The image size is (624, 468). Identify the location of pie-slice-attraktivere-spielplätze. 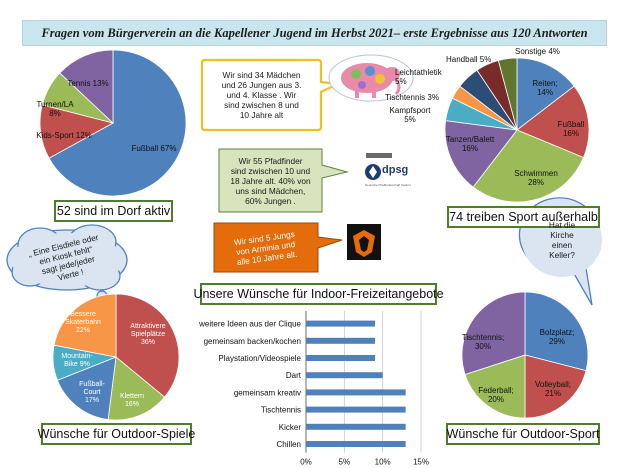
(147, 345).